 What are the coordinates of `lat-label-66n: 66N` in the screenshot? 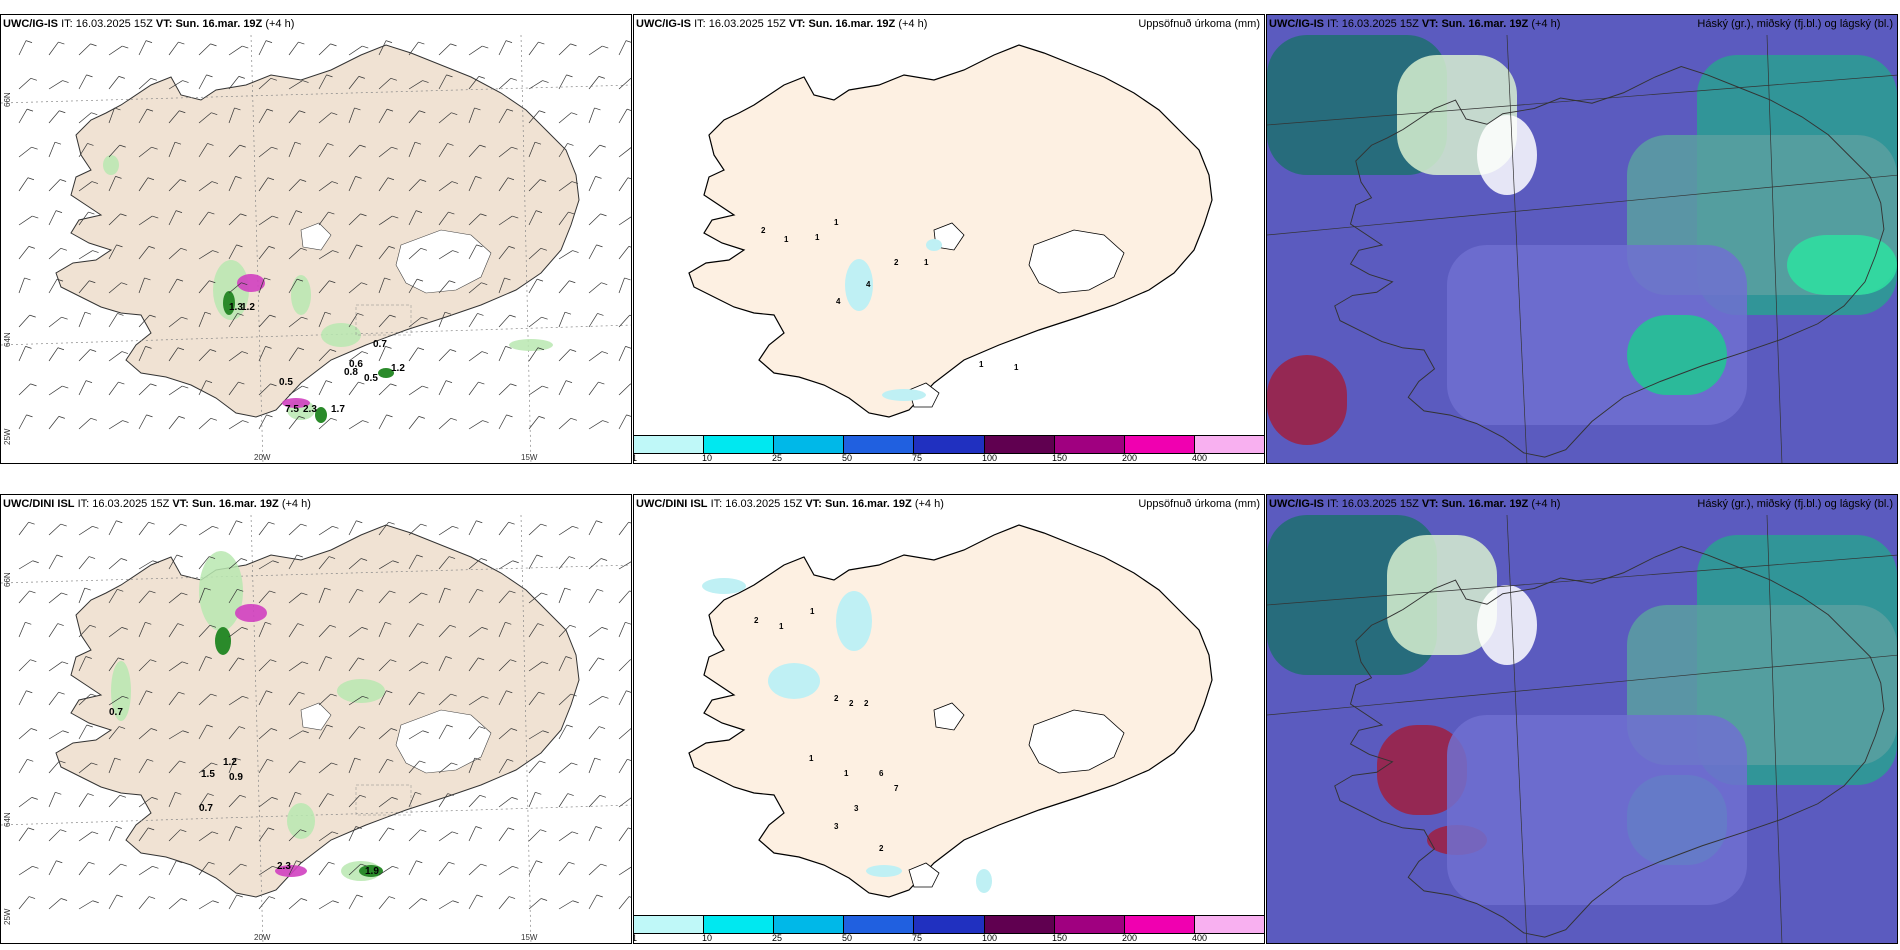 It's located at (7, 579).